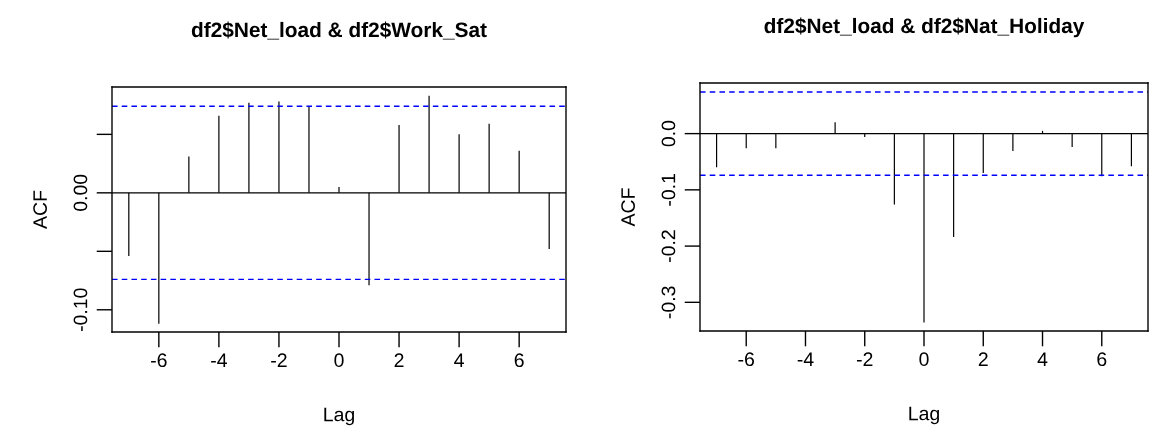  Describe the element at coordinates (668, 190) in the screenshot. I see `y-tick-label: -0.1` at that location.